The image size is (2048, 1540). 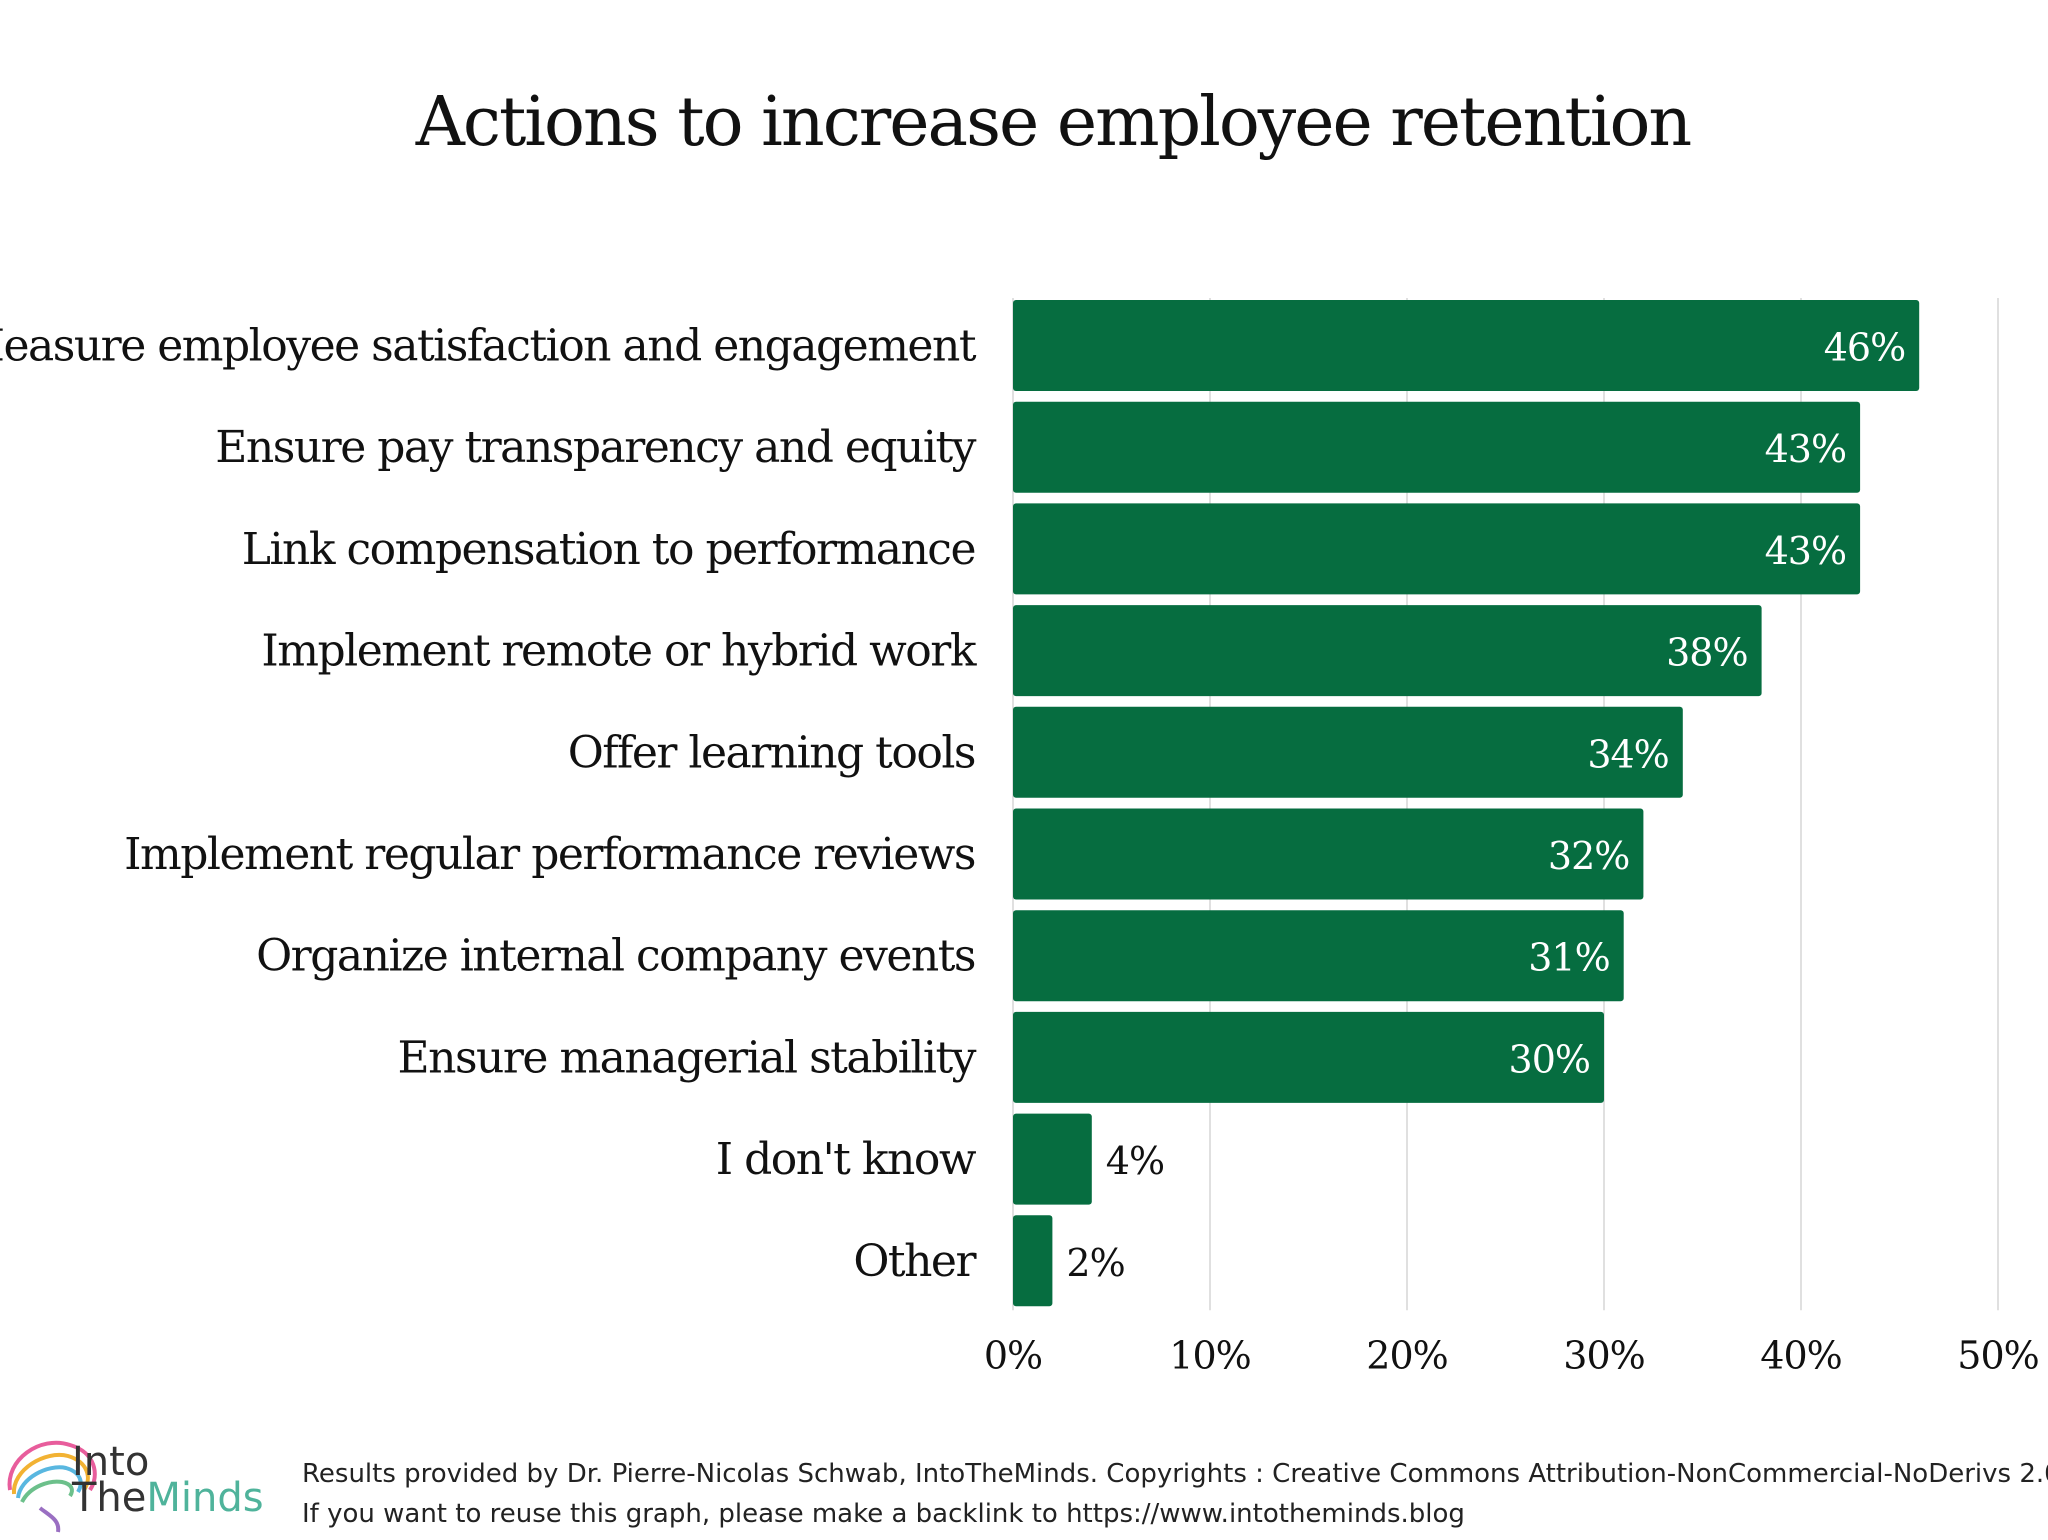 I want to click on value-label: 30%, so click(x=1549, y=1059).